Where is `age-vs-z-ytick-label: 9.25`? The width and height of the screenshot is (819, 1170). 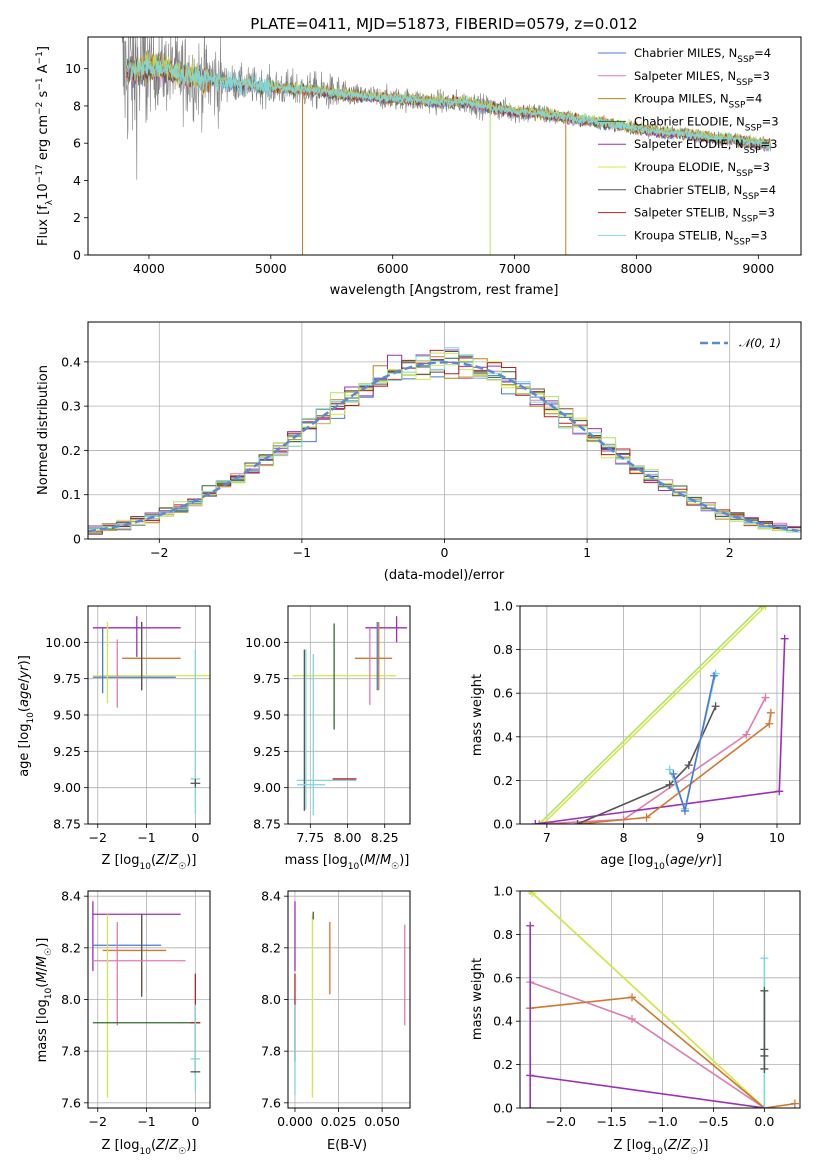 age-vs-z-ytick-label: 9.25 is located at coordinates (67, 751).